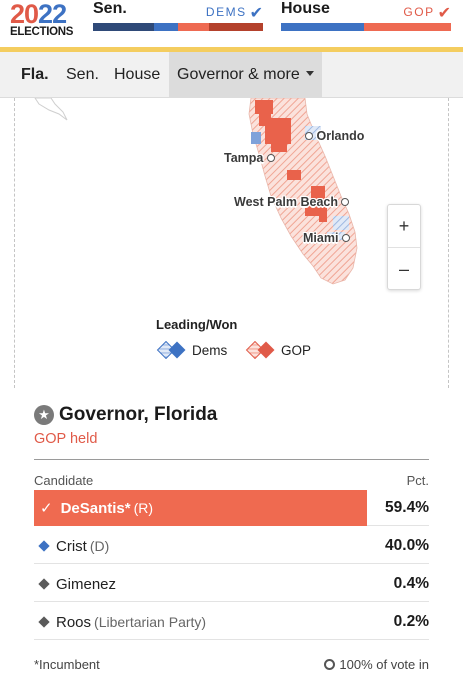 This screenshot has height=680, width=463. What do you see at coordinates (305, 8) in the screenshot?
I see `house-summary-label: House` at bounding box center [305, 8].